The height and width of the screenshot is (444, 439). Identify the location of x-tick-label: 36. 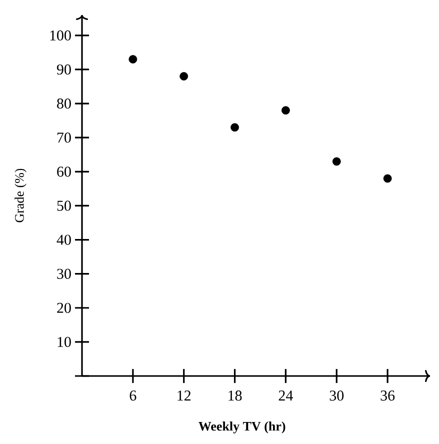
(387, 395).